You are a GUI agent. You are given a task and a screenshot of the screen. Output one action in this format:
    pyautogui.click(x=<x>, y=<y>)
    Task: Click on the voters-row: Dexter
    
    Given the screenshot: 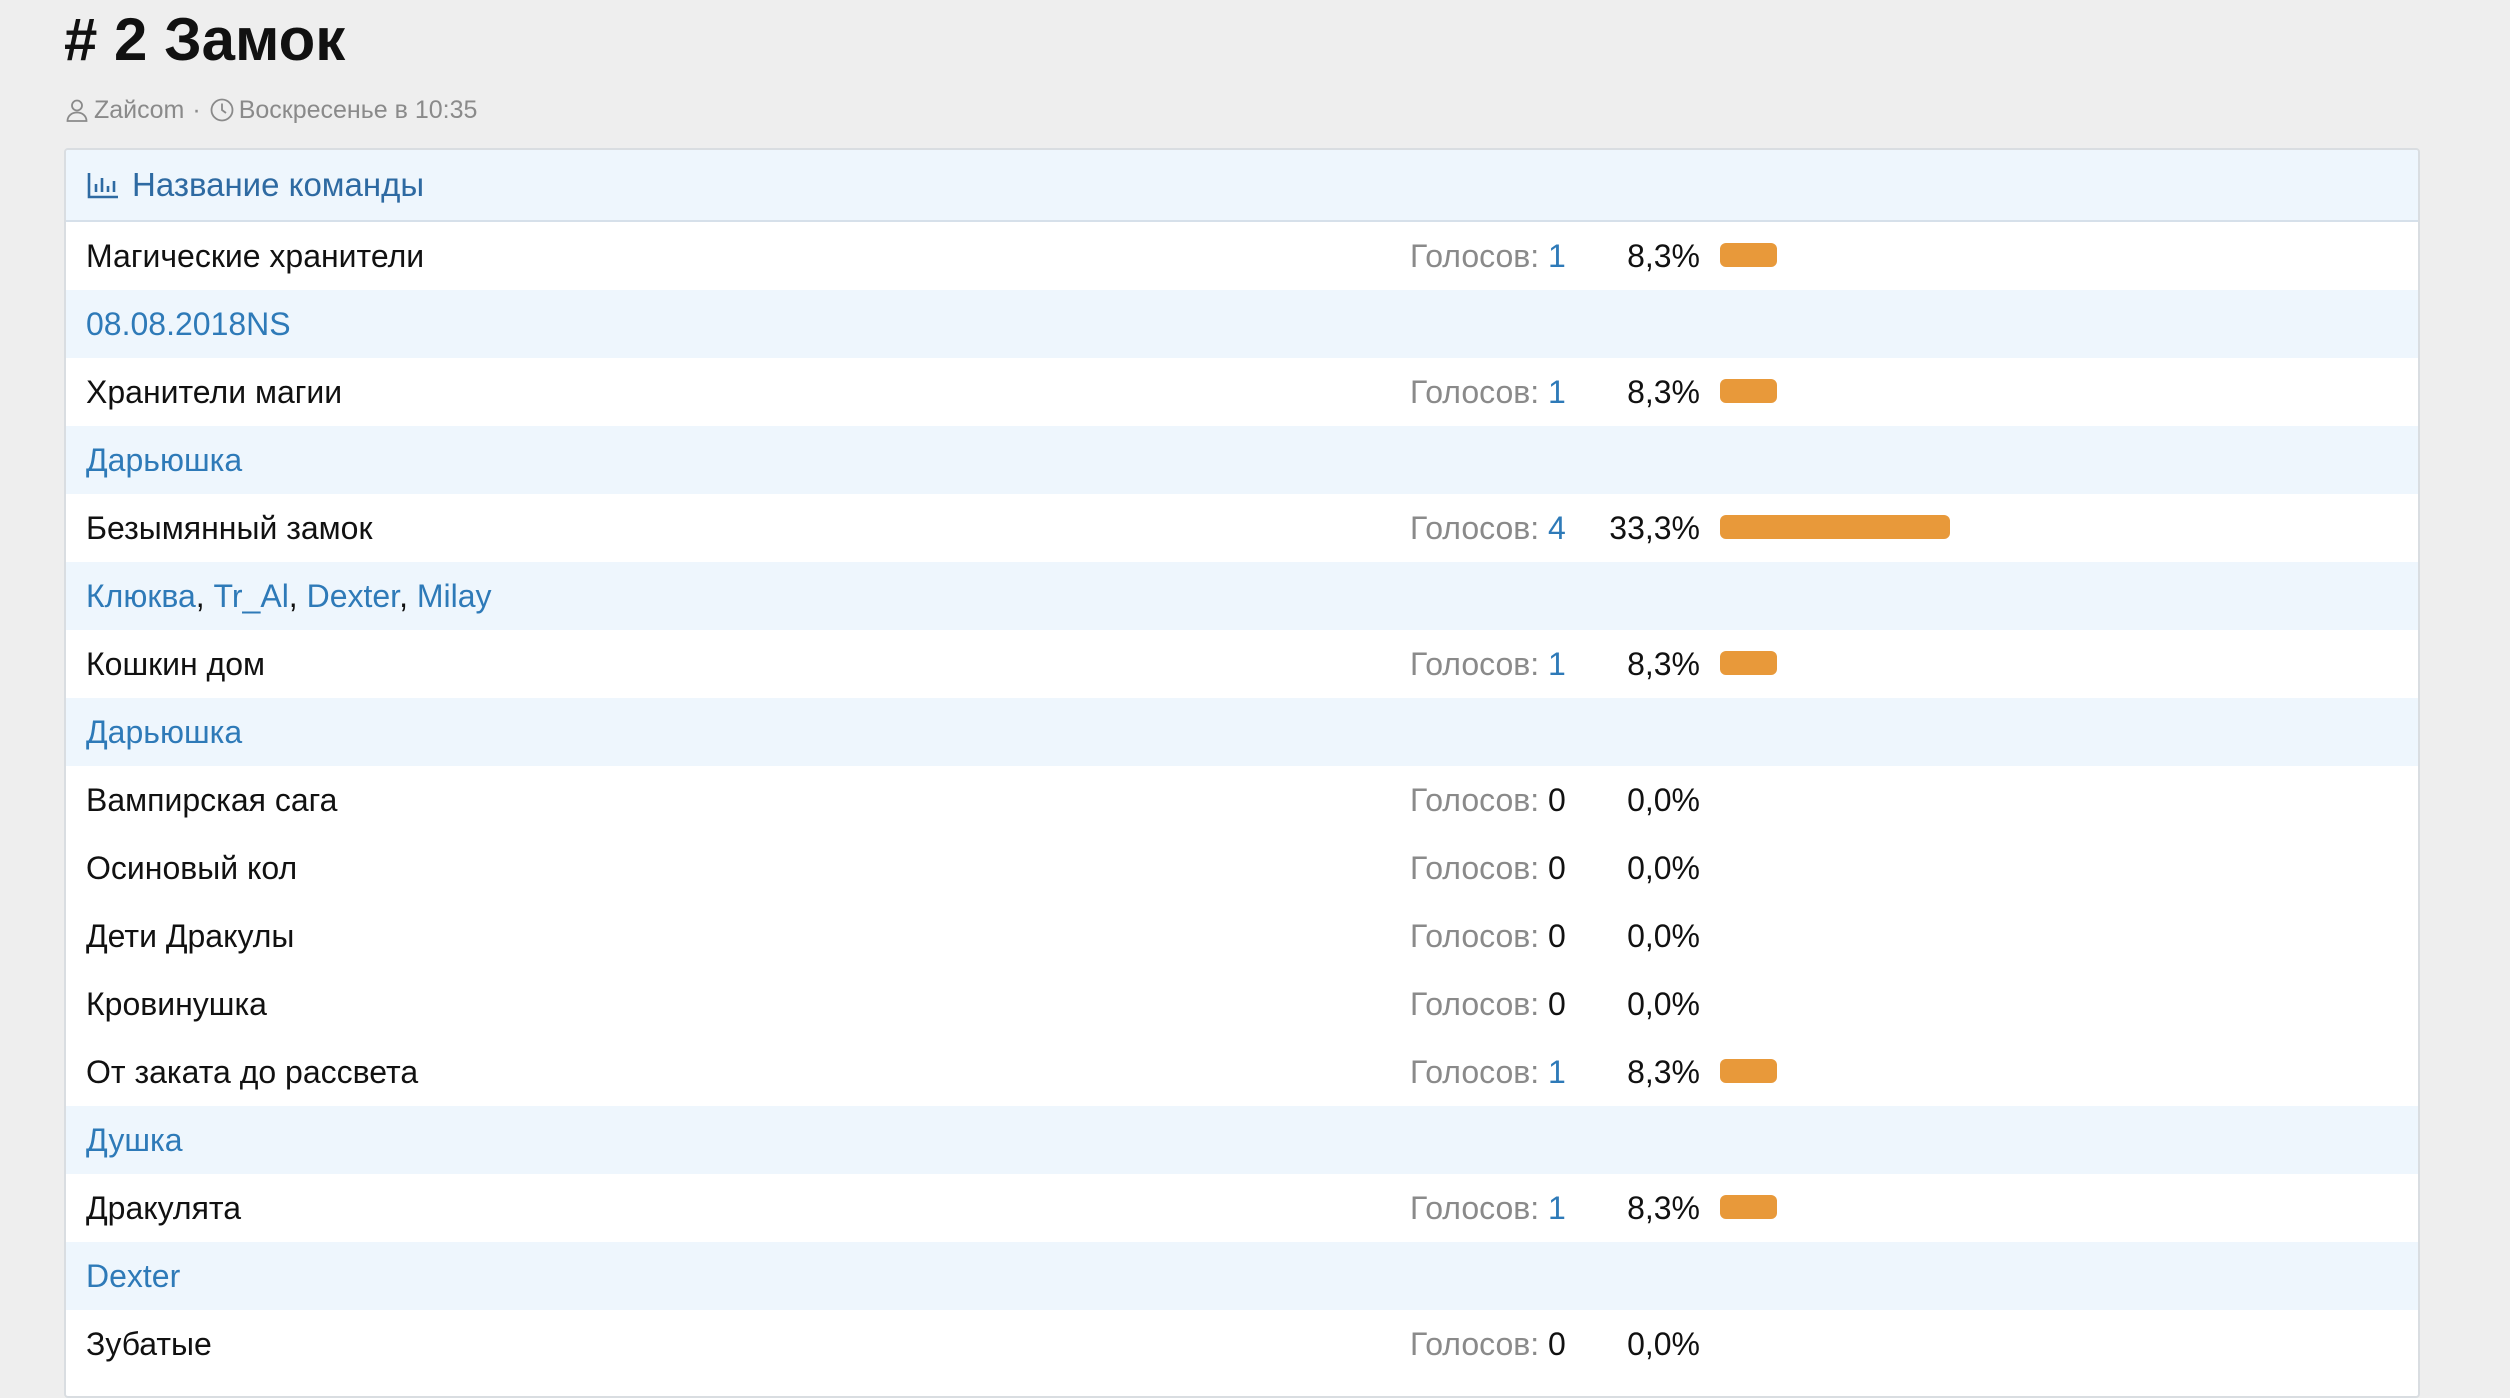 What is the action you would take?
    pyautogui.click(x=1242, y=1276)
    